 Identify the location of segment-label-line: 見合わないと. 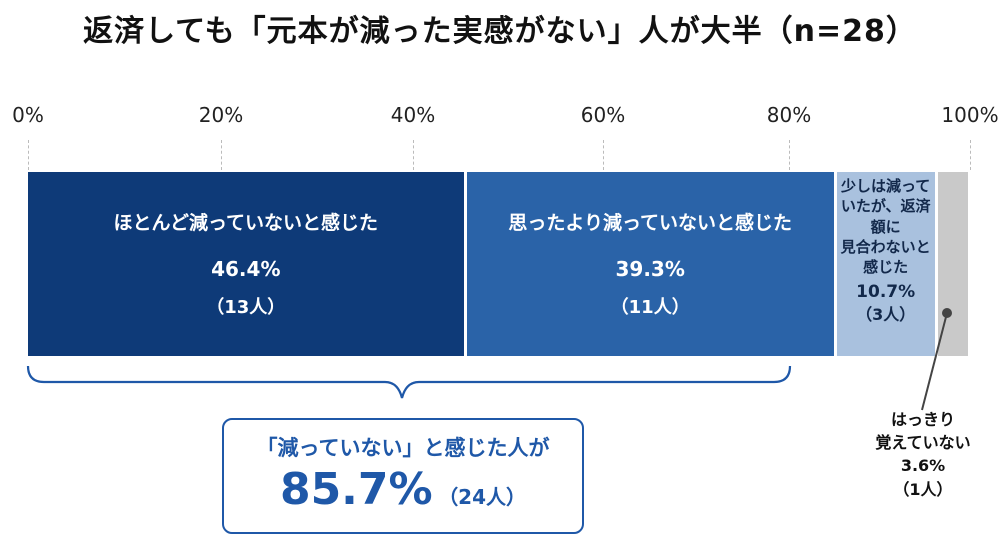
(885, 246).